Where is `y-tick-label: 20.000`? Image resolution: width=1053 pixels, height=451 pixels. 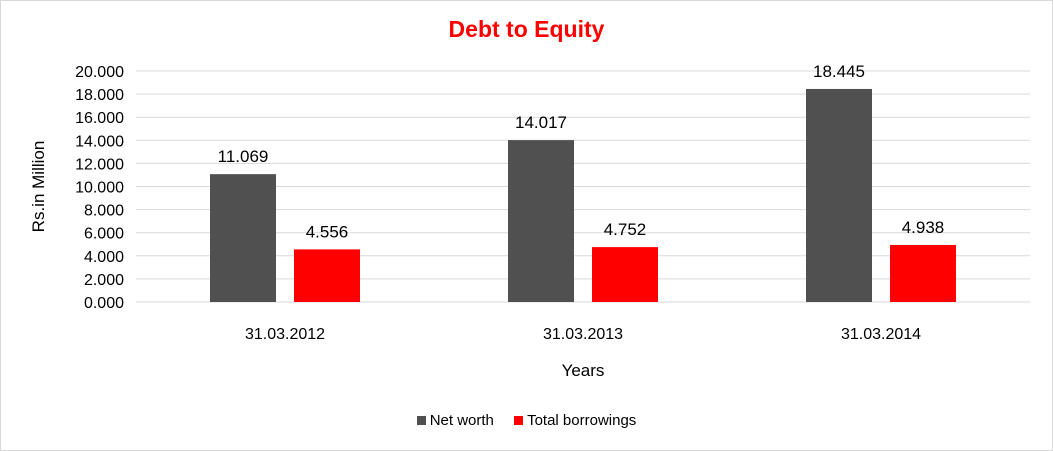 y-tick-label: 20.000 is located at coordinates (99, 72).